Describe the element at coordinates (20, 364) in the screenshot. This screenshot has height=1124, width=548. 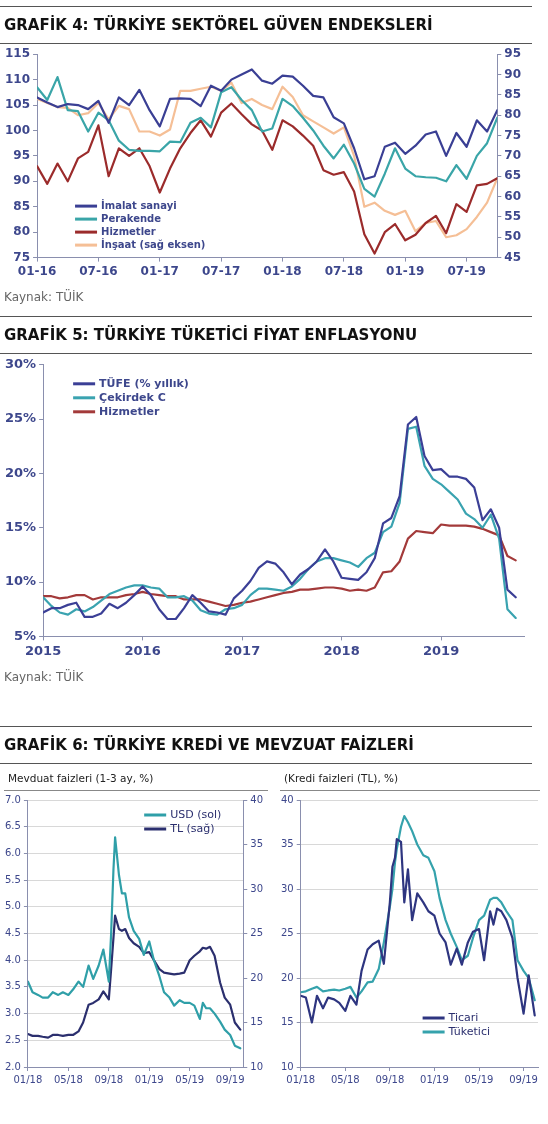
I see `y-tick-label: 30%` at that location.